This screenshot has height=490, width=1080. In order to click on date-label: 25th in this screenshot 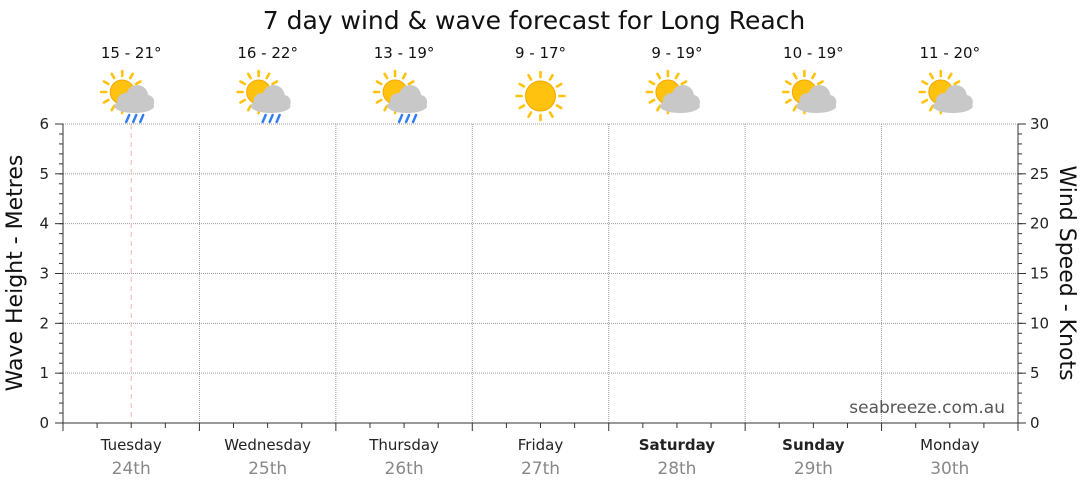, I will do `click(267, 469)`.